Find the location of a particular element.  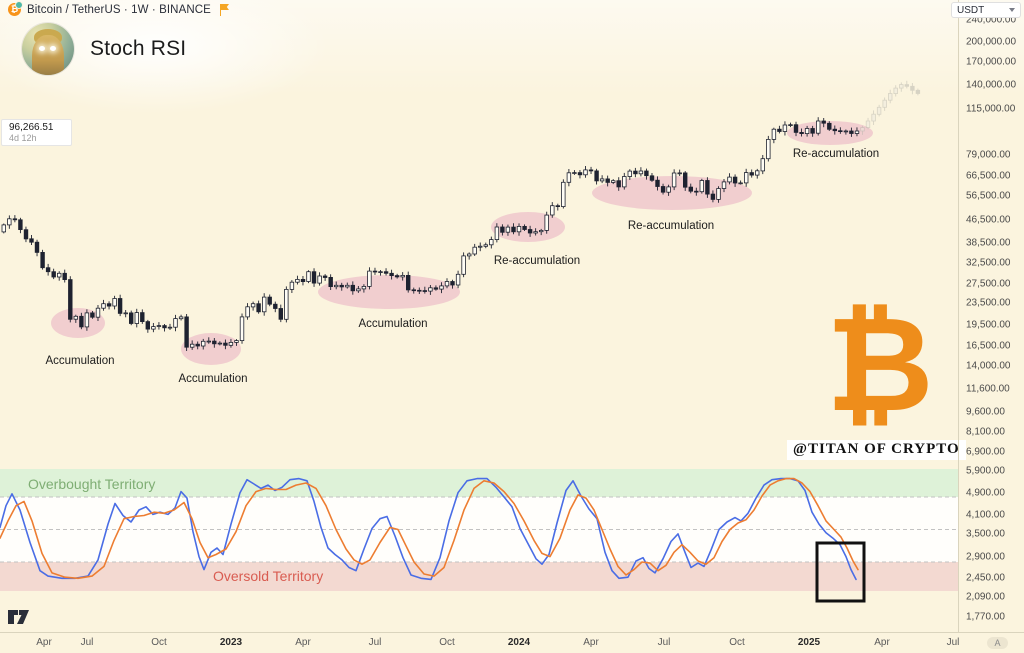

stoch-d-line is located at coordinates (429, 528).